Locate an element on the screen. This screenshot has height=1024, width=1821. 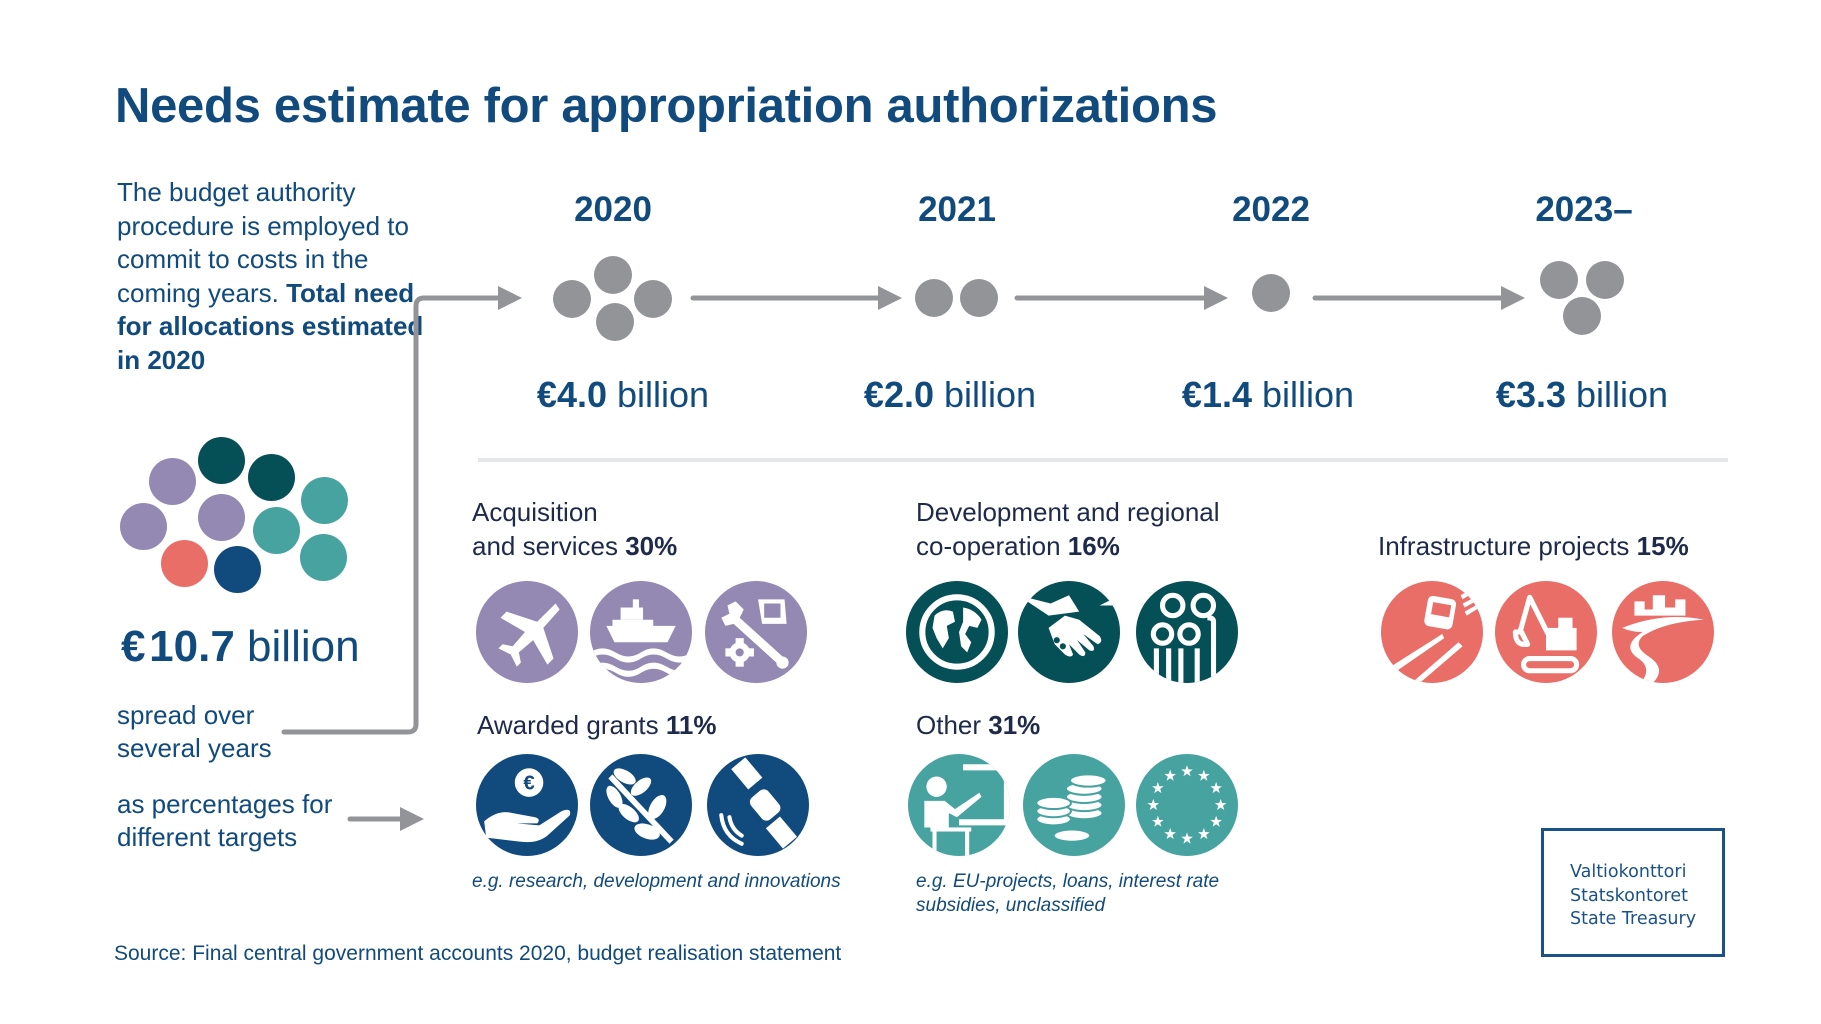
total-currency: € is located at coordinates (133, 646).